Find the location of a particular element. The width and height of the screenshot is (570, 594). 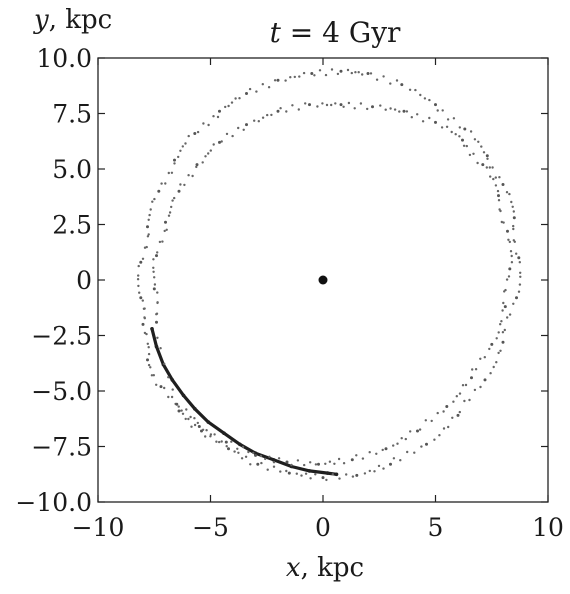

x-axis-label: x, kpc is located at coordinates (325, 568).